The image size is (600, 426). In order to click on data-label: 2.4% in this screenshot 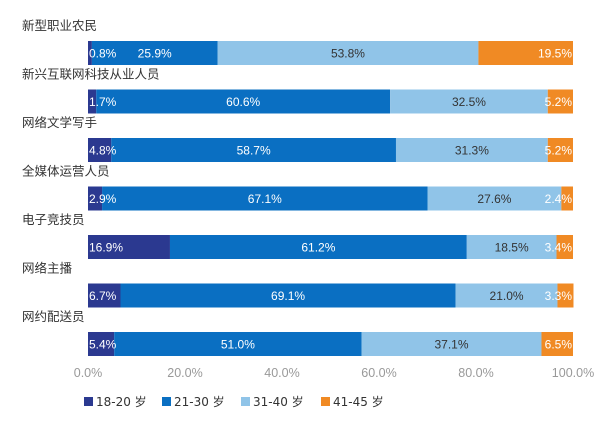, I will do `click(559, 199)`.